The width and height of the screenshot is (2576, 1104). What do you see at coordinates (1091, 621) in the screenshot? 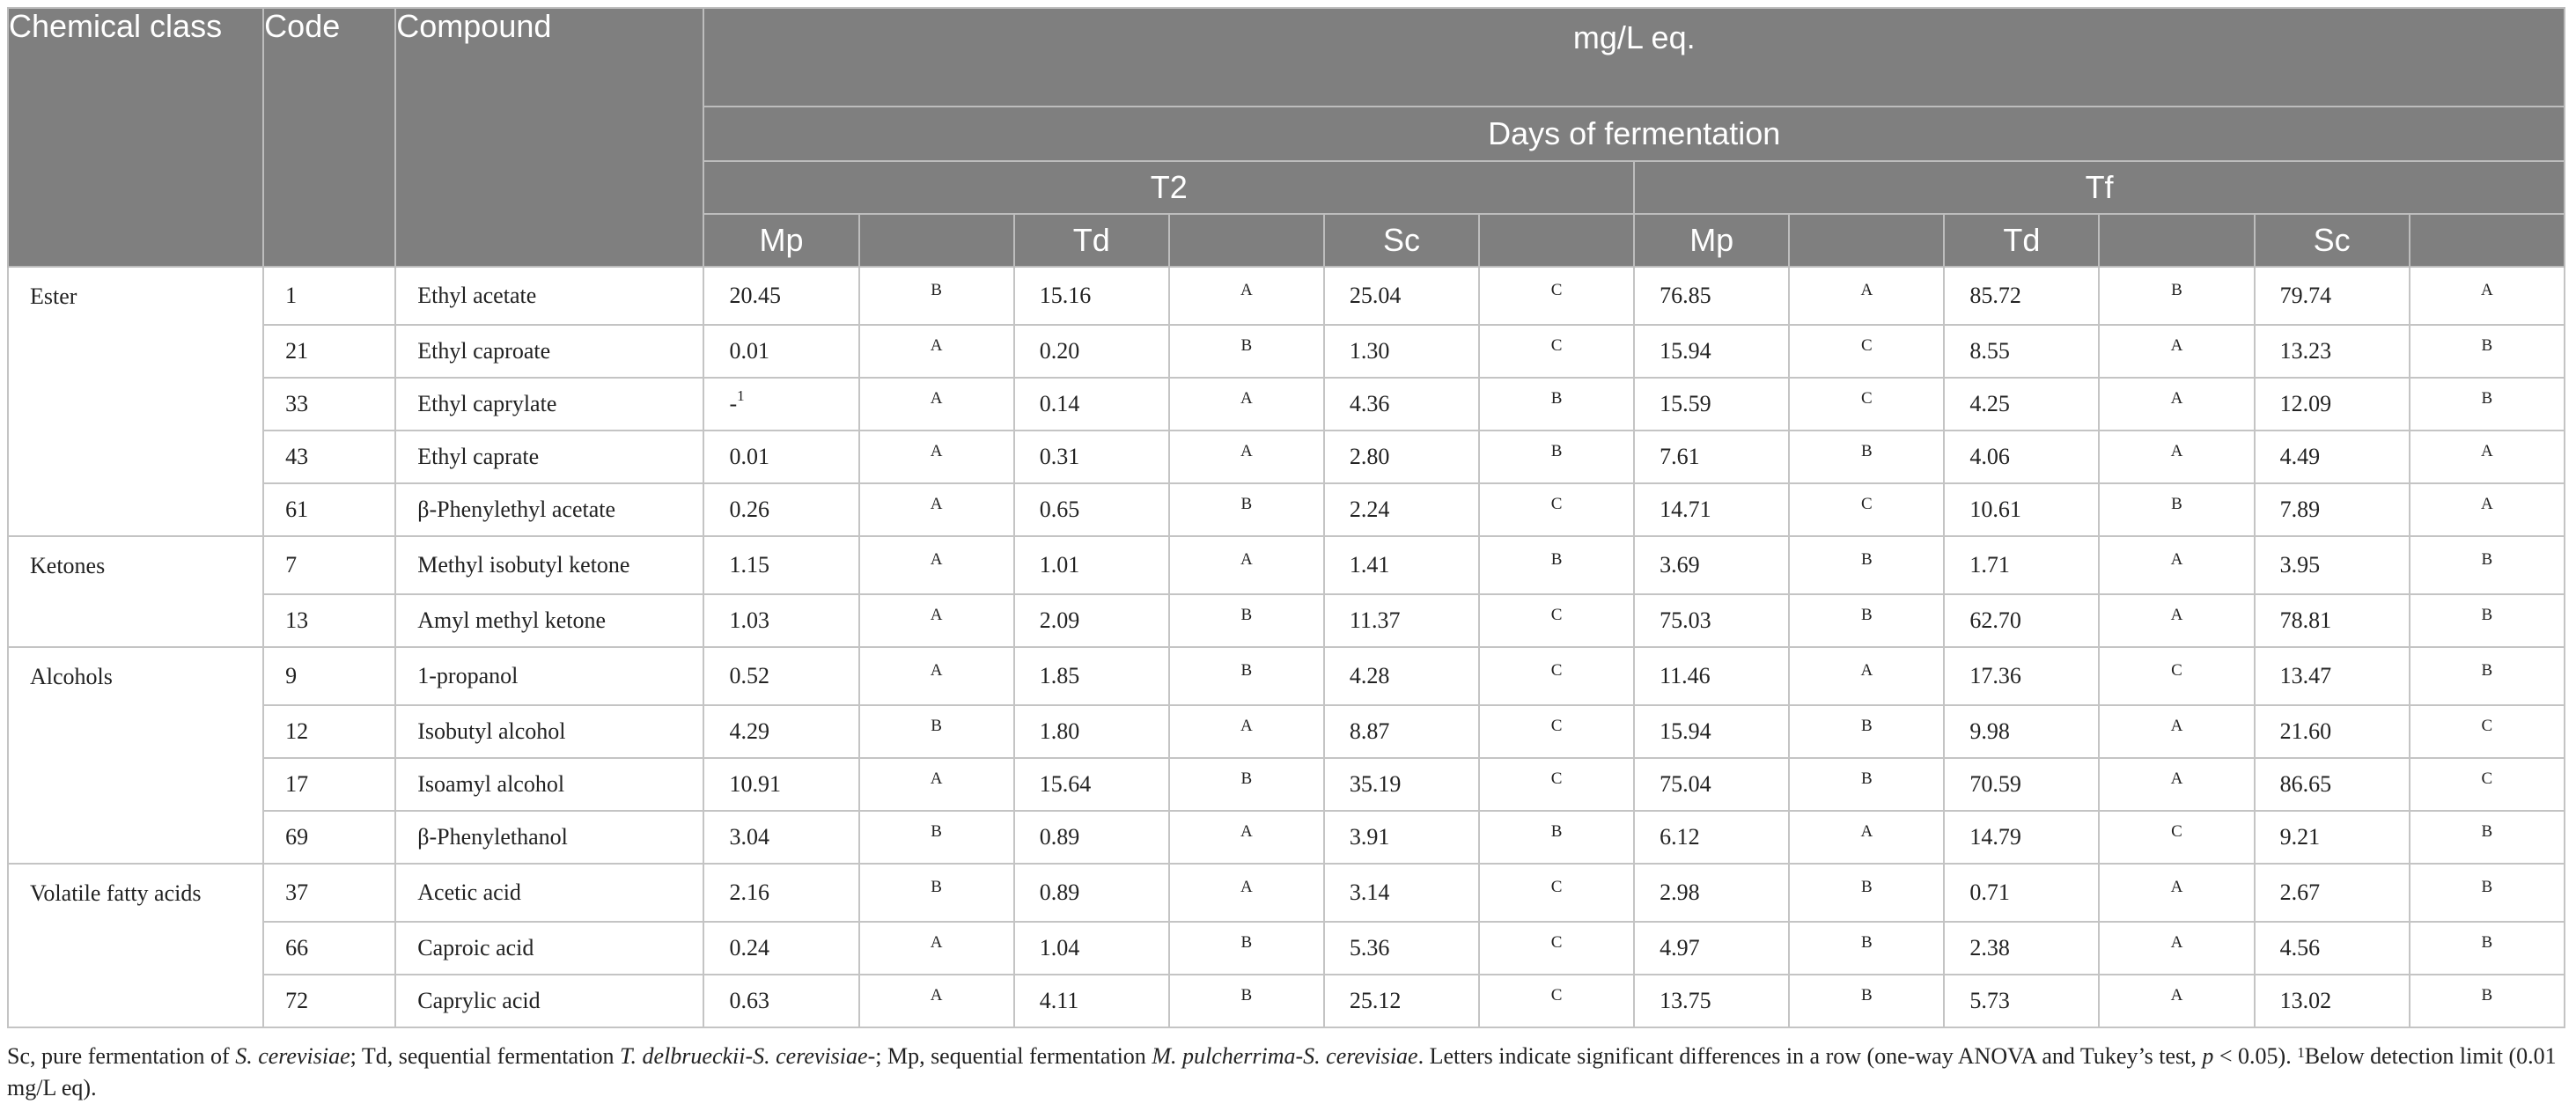
I see `value-cell: 2.09` at bounding box center [1091, 621].